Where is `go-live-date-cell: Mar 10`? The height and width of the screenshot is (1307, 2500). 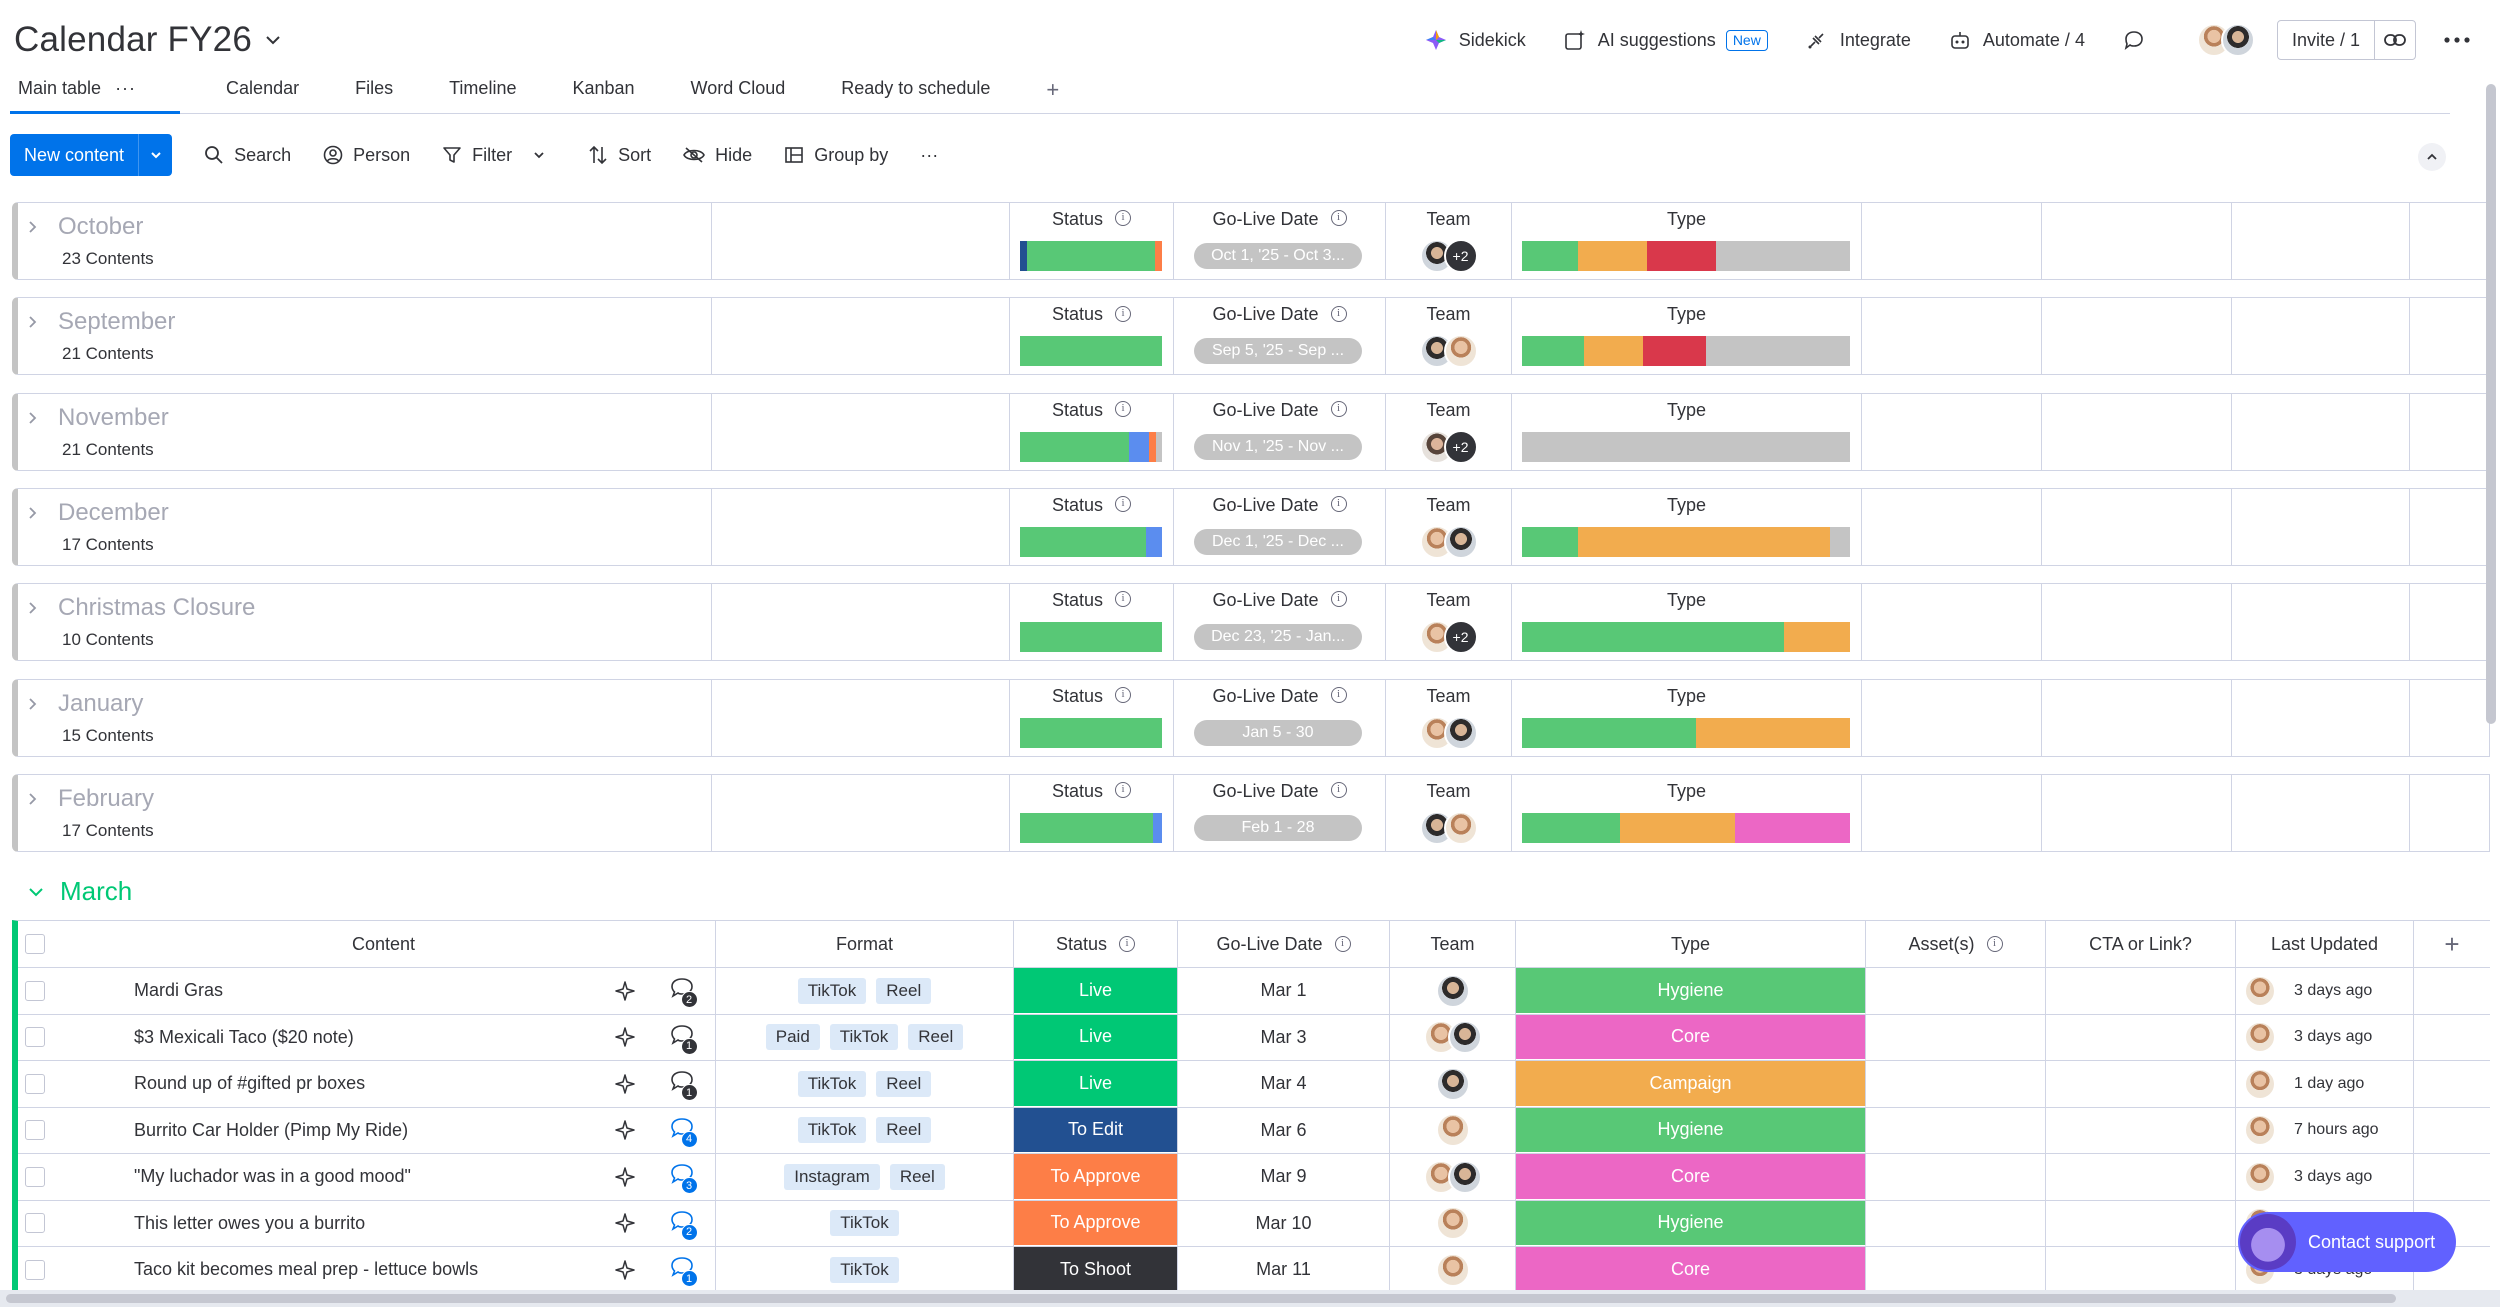 go-live-date-cell: Mar 10 is located at coordinates (1284, 1223).